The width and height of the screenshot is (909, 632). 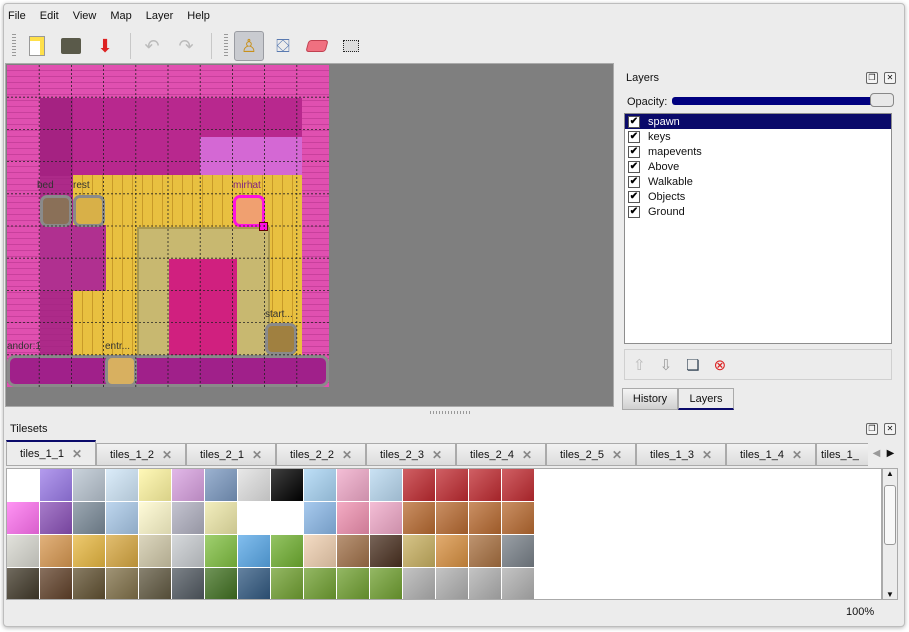 What do you see at coordinates (37, 46) in the screenshot?
I see `new-file-button` at bounding box center [37, 46].